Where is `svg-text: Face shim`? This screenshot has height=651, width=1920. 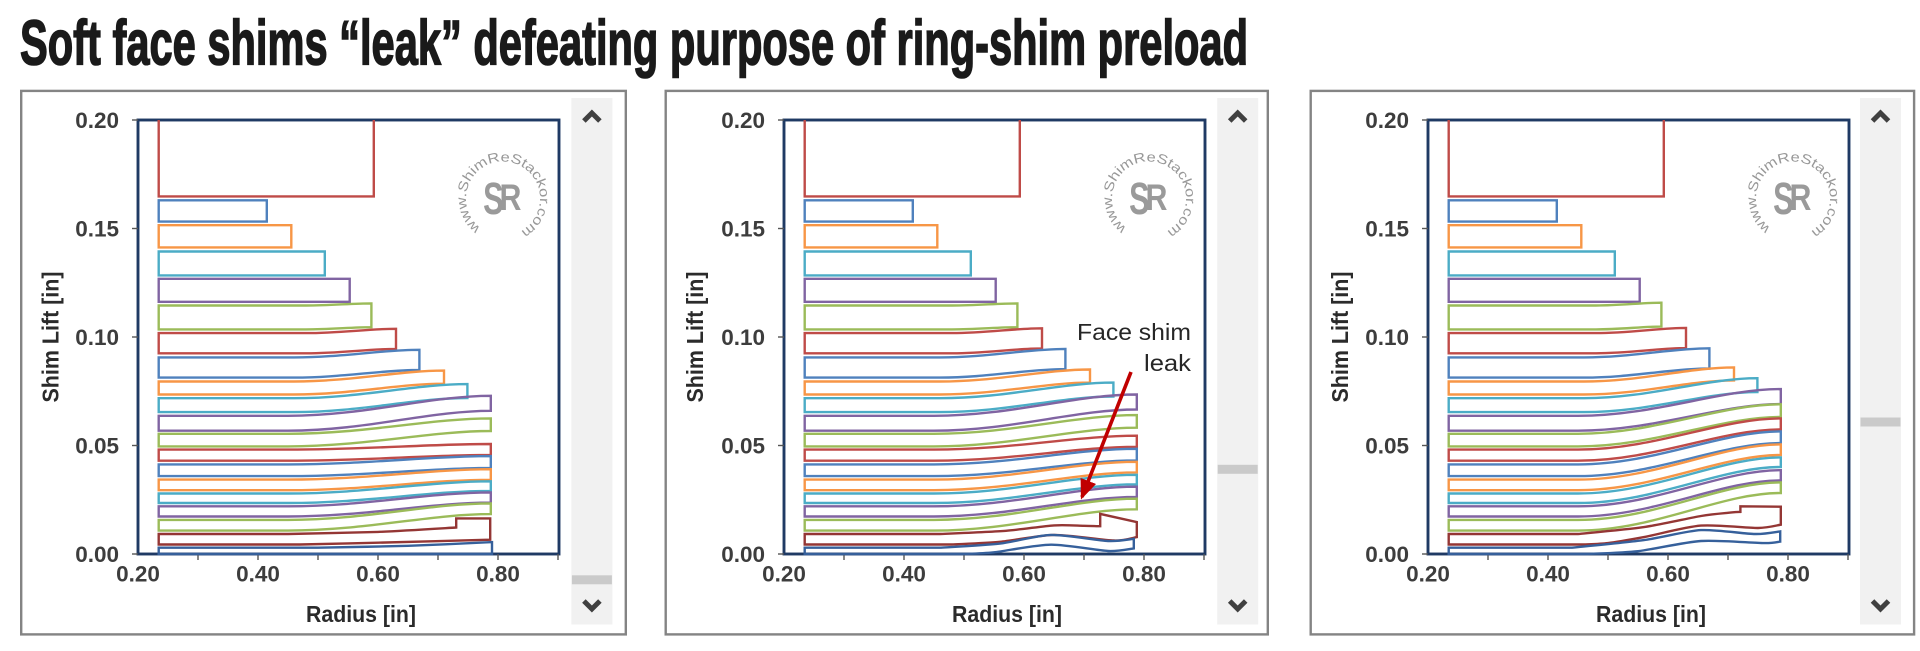 svg-text: Face shim is located at coordinates (1134, 332).